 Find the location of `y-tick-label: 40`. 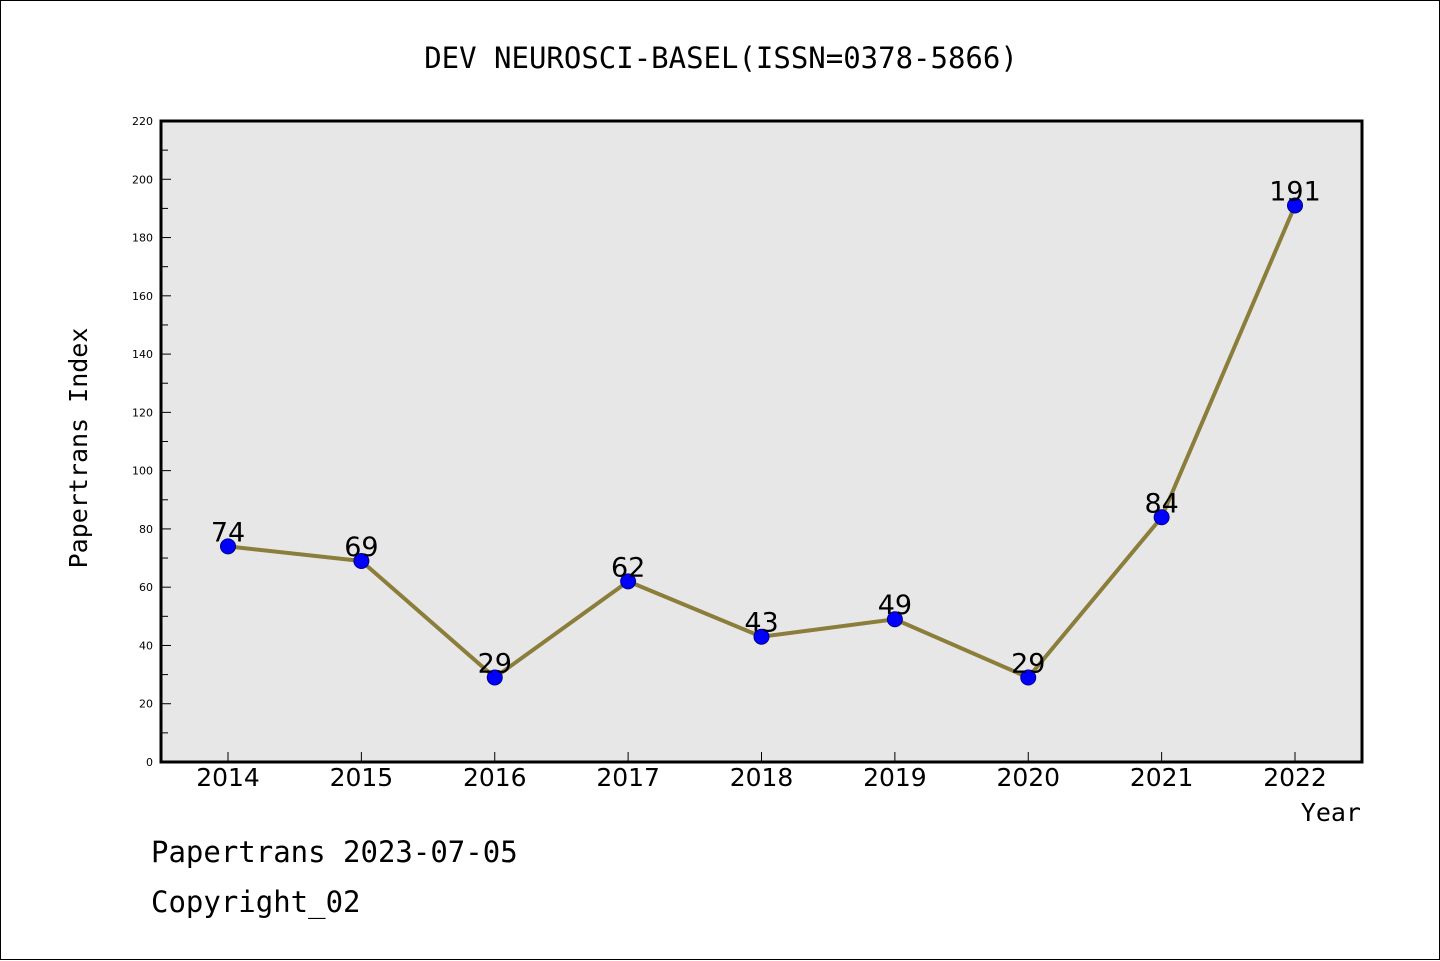

y-tick-label: 40 is located at coordinates (146, 645).